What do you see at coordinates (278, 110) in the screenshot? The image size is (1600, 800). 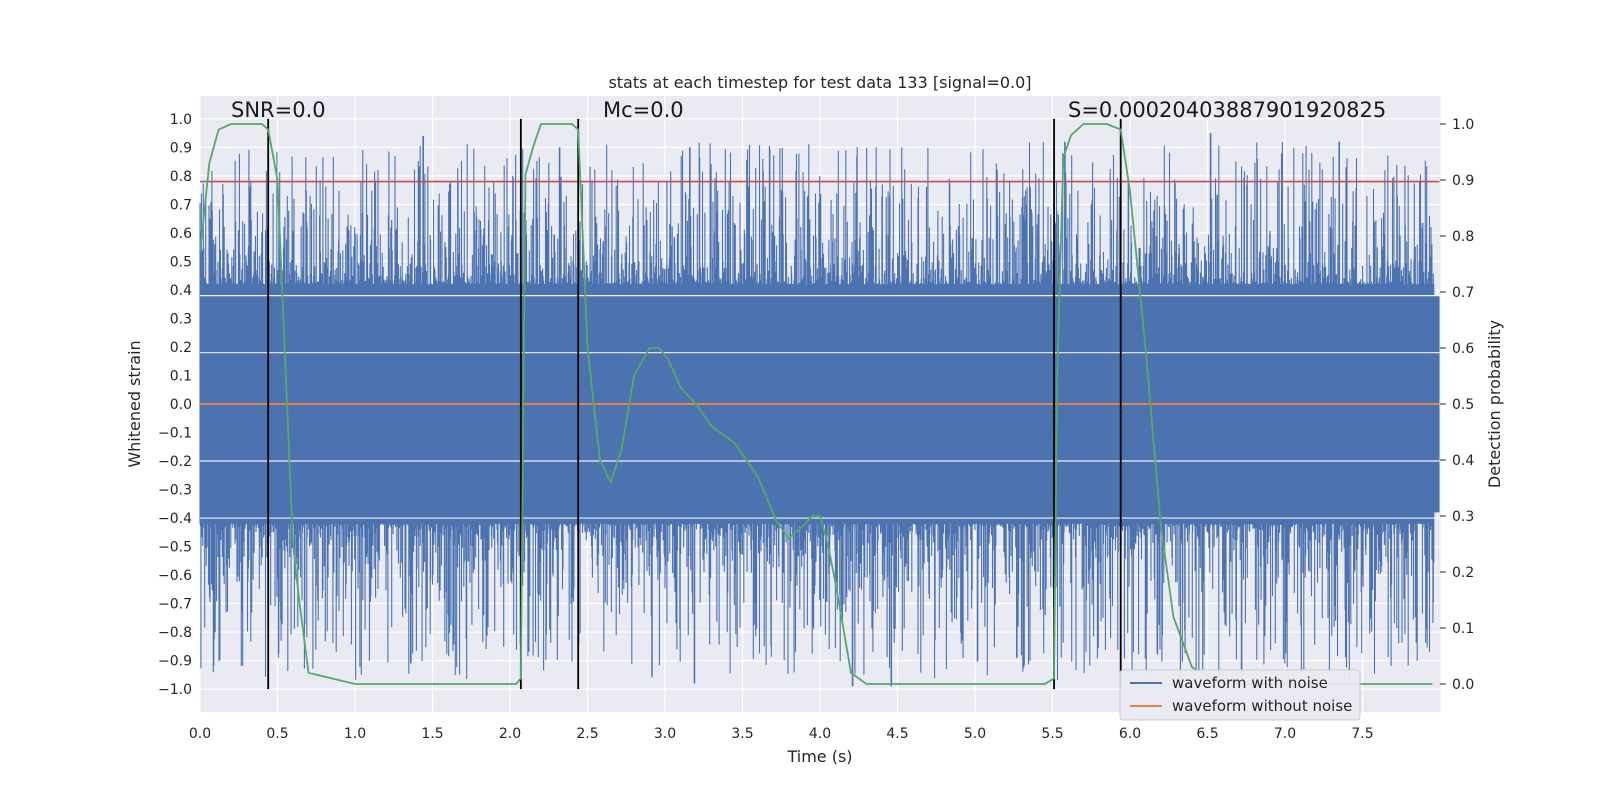 I see `annotation-0: SNR=0.0` at bounding box center [278, 110].